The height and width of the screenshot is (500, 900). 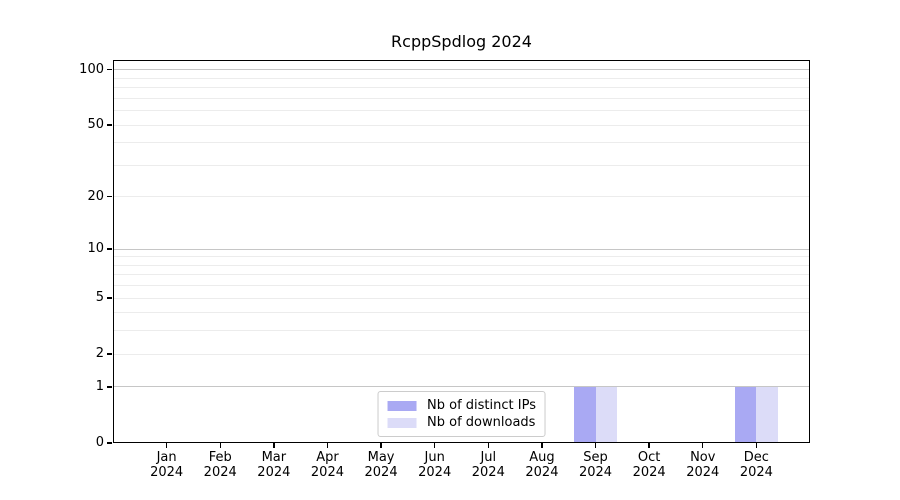 What do you see at coordinates (220, 465) in the screenshot?
I see `x-tick-label-feb: Feb 2024` at bounding box center [220, 465].